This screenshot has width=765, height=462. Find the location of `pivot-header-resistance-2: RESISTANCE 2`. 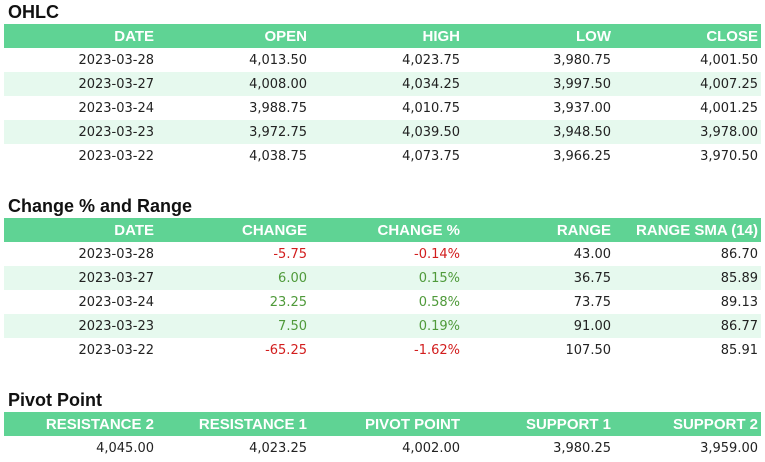

pivot-header-resistance-2: RESISTANCE 2 is located at coordinates (80, 424).